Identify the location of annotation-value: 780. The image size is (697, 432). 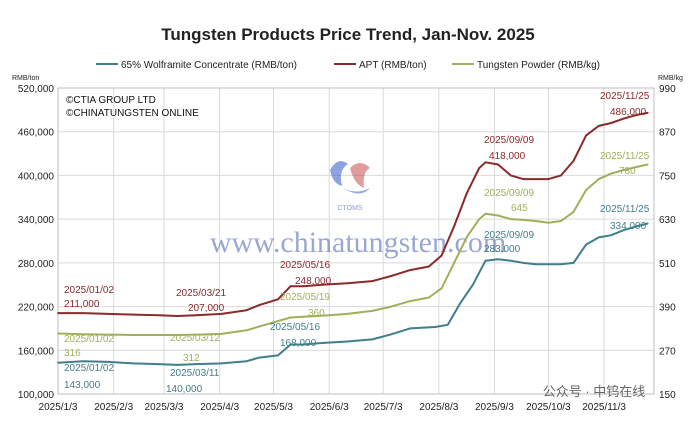
(627, 171).